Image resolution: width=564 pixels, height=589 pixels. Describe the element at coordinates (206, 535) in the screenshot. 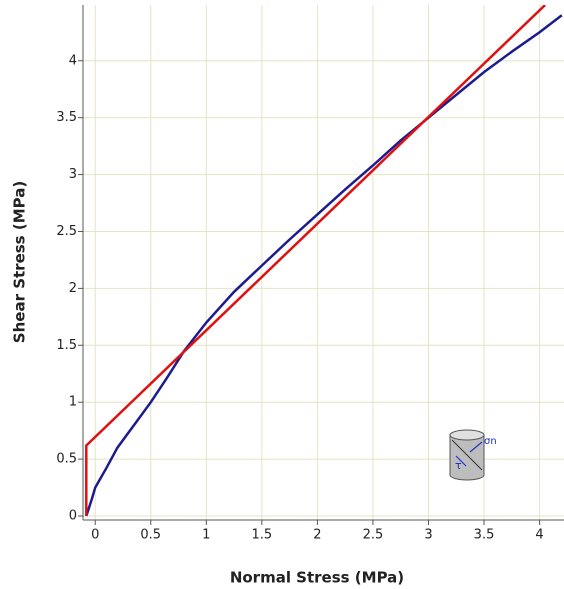

I see `x-tick-label: 1` at that location.